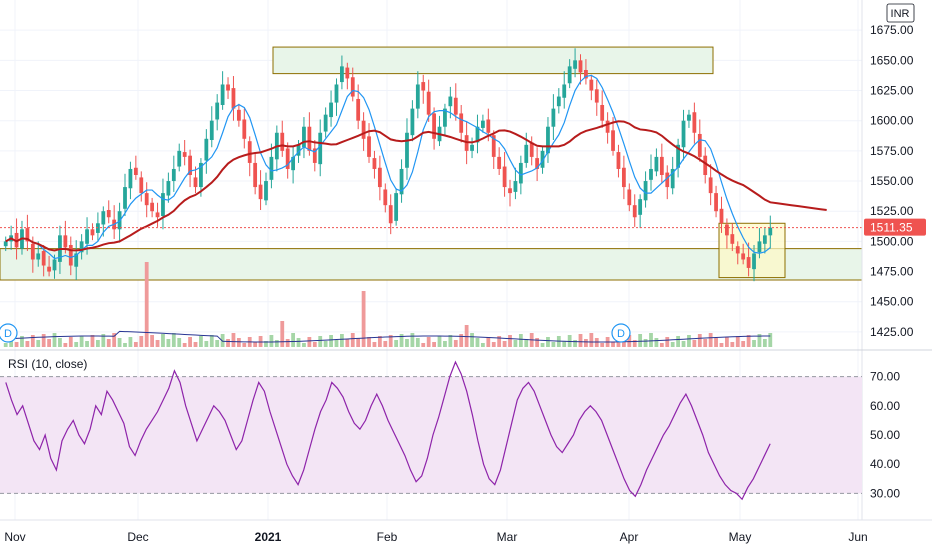 The image size is (932, 550). I want to click on time-axis: Nov Dec 2021 Feb Mar Apr May Jun, so click(435, 537).